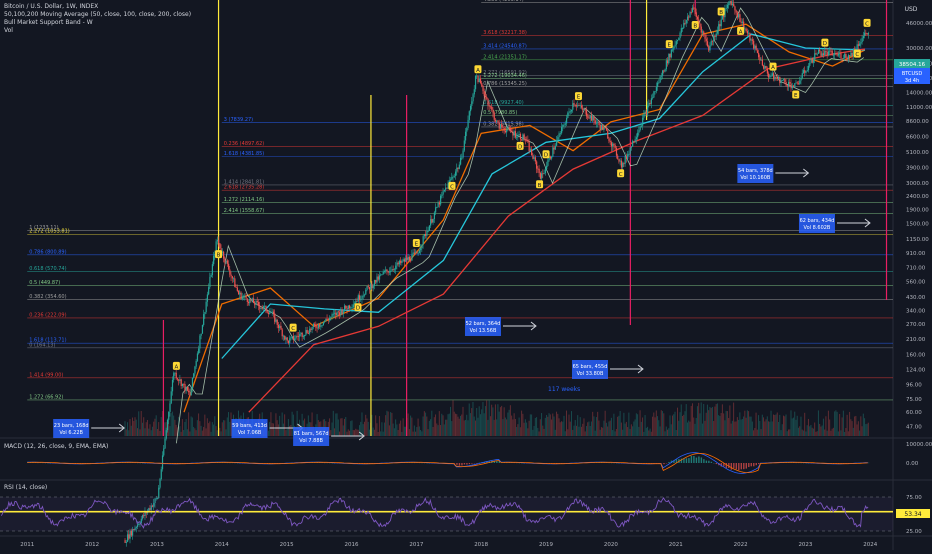  Describe the element at coordinates (97, 23) in the screenshot. I see `bmsb-indicator-line: Bull Market Support Band - W` at that location.